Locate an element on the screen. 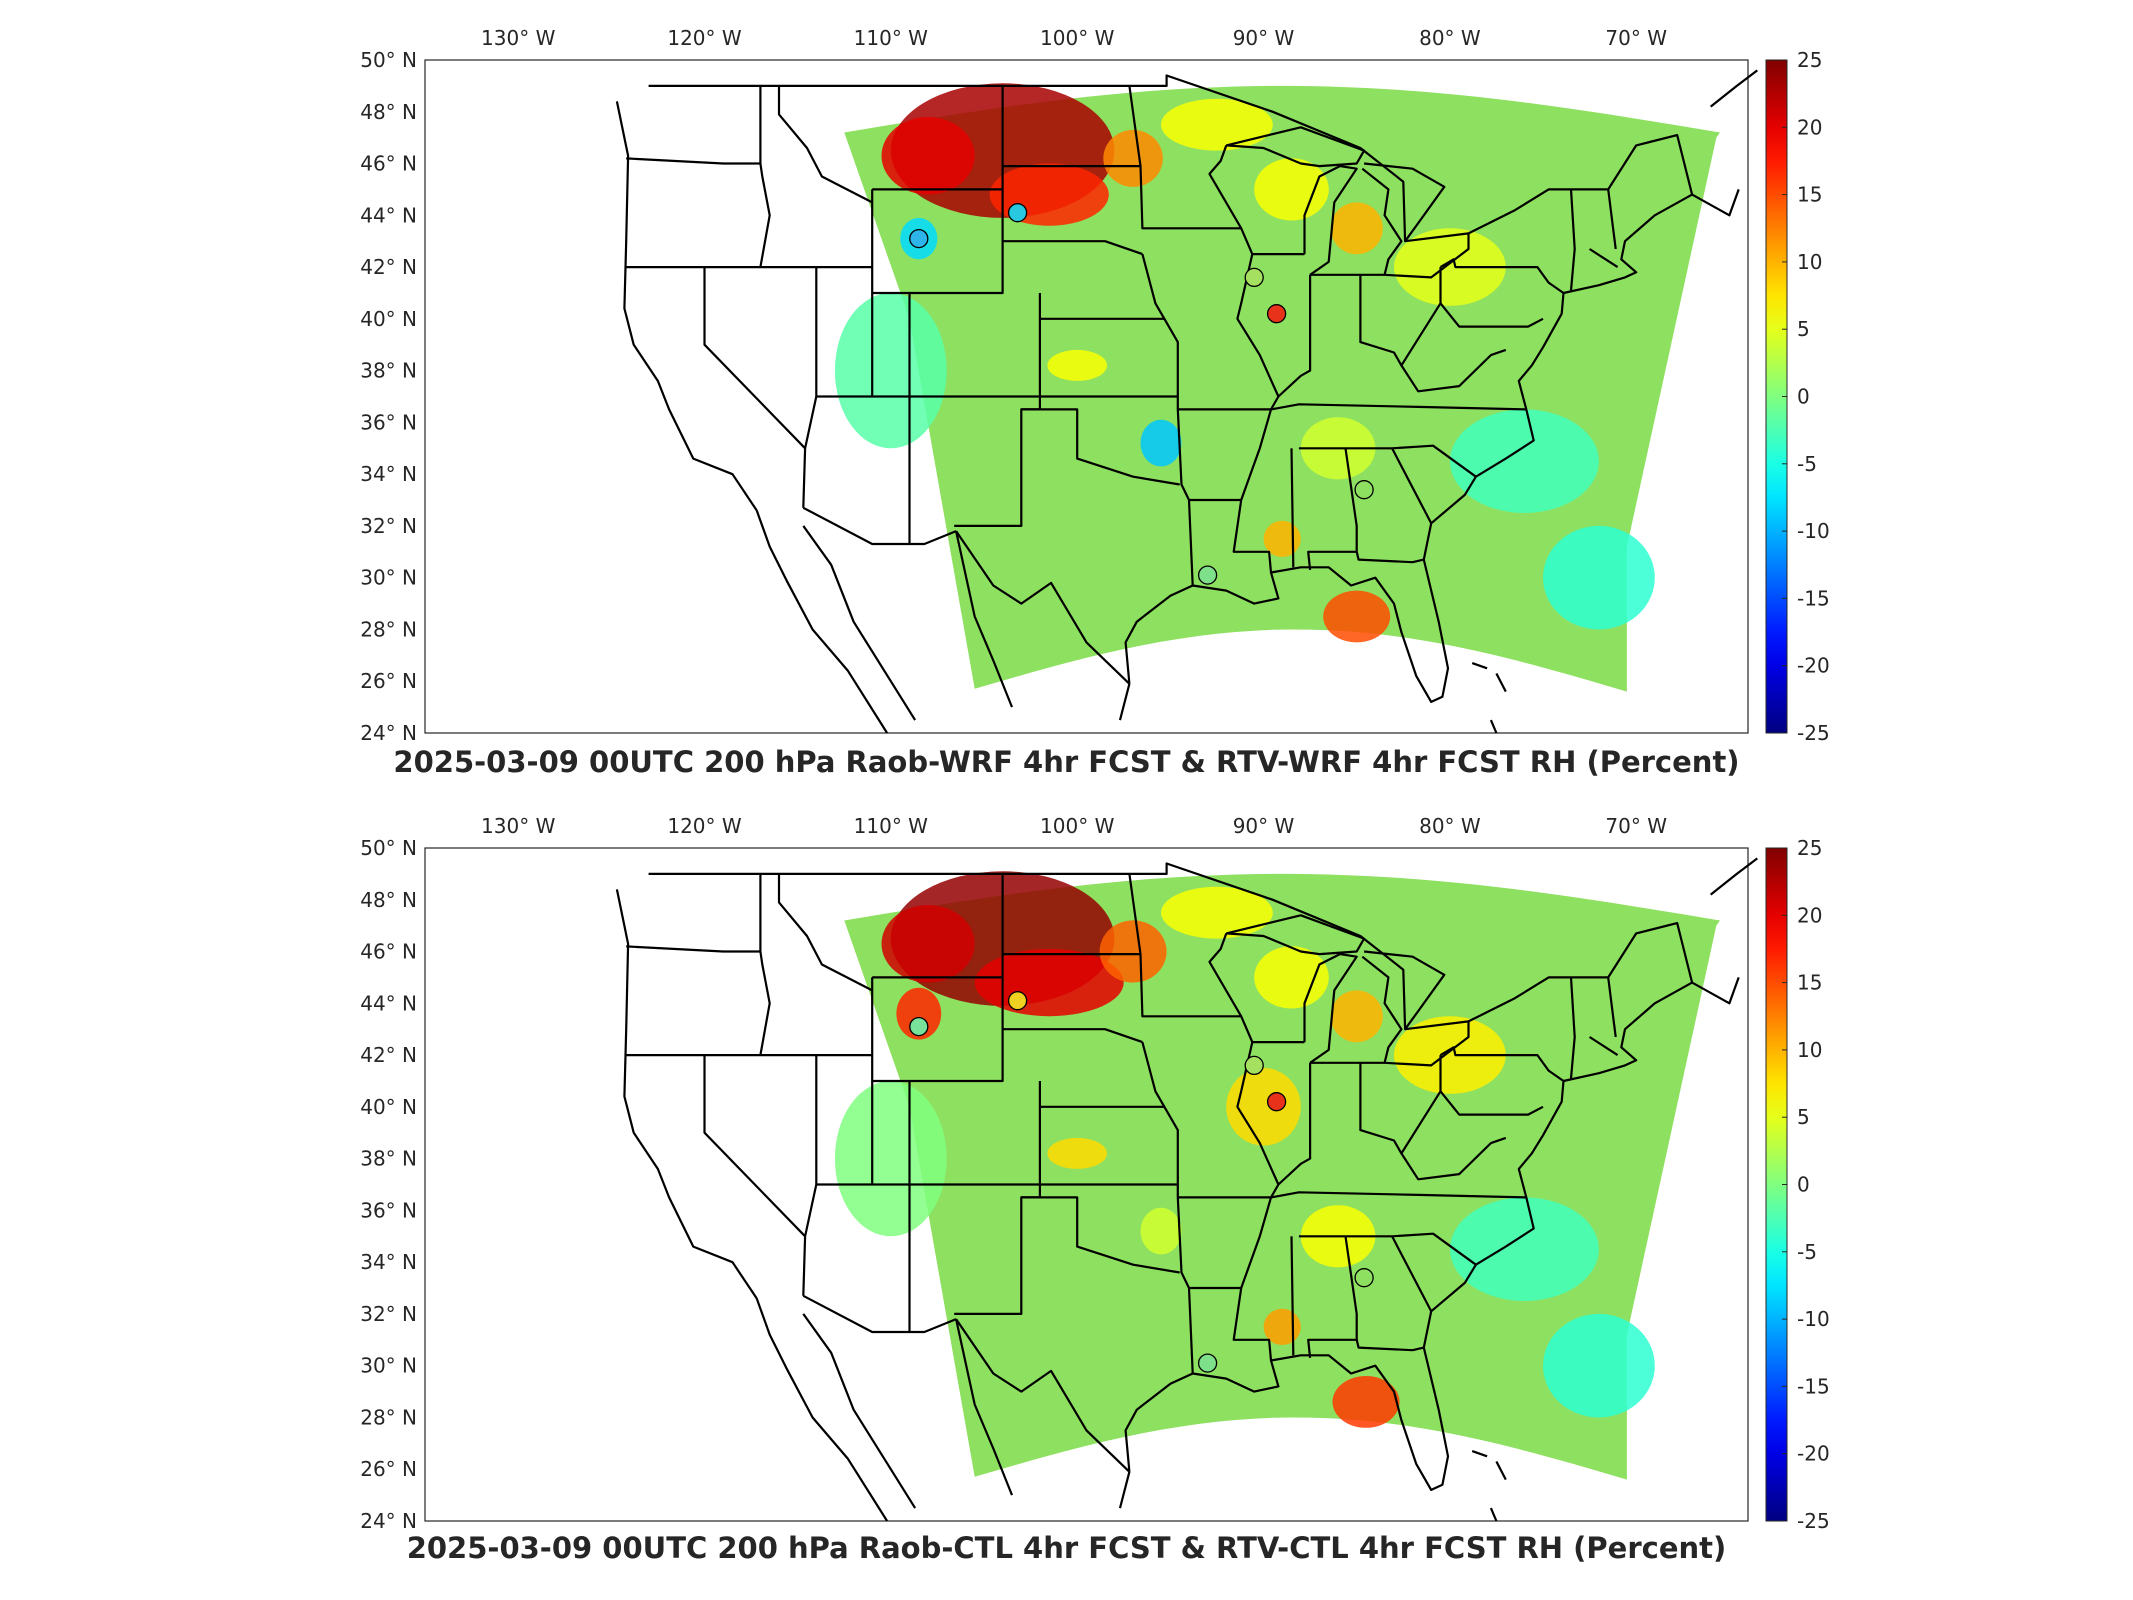 This screenshot has height=1600, width=2133. longitude-tick-label: 100° W is located at coordinates (1077, 38).